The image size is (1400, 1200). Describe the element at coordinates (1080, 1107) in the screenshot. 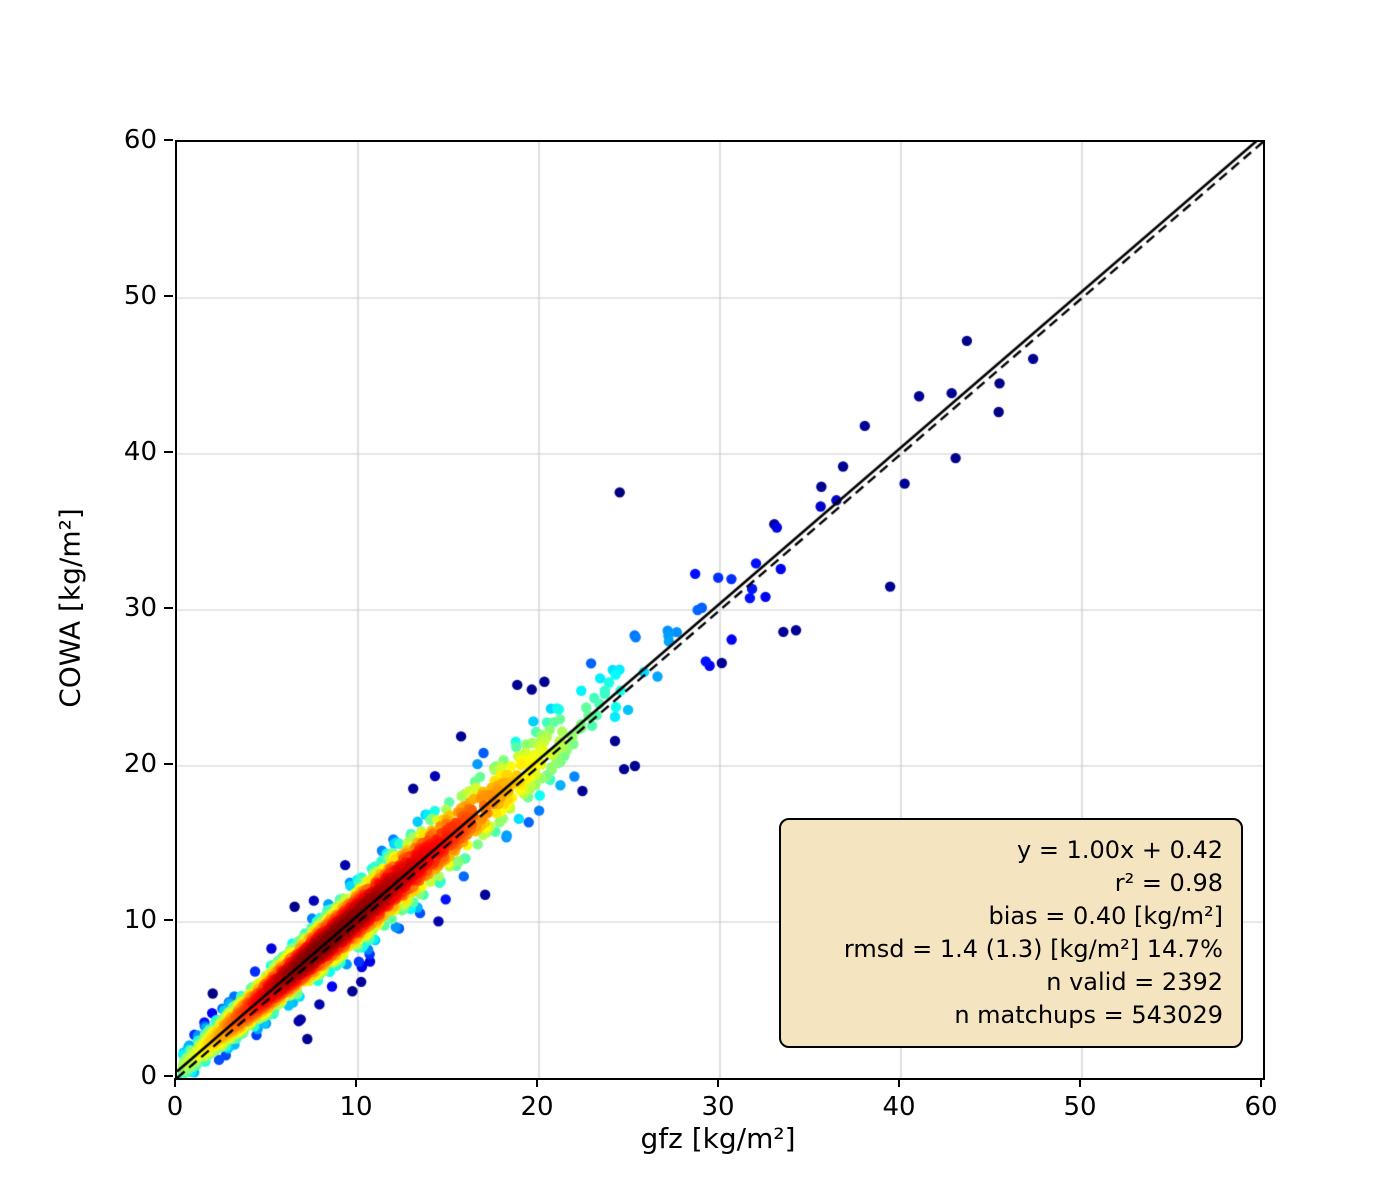

I see `x-tick-label: 50` at that location.